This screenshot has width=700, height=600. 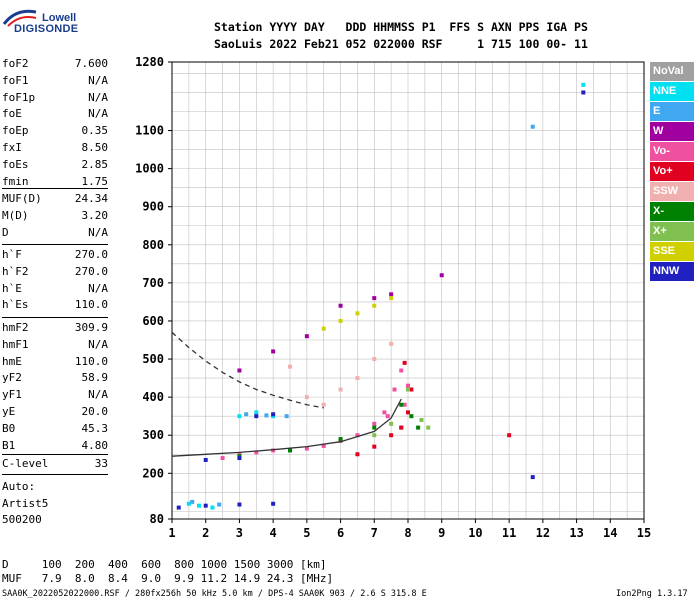 I want to click on x-tick-label: 4, so click(x=273, y=533).